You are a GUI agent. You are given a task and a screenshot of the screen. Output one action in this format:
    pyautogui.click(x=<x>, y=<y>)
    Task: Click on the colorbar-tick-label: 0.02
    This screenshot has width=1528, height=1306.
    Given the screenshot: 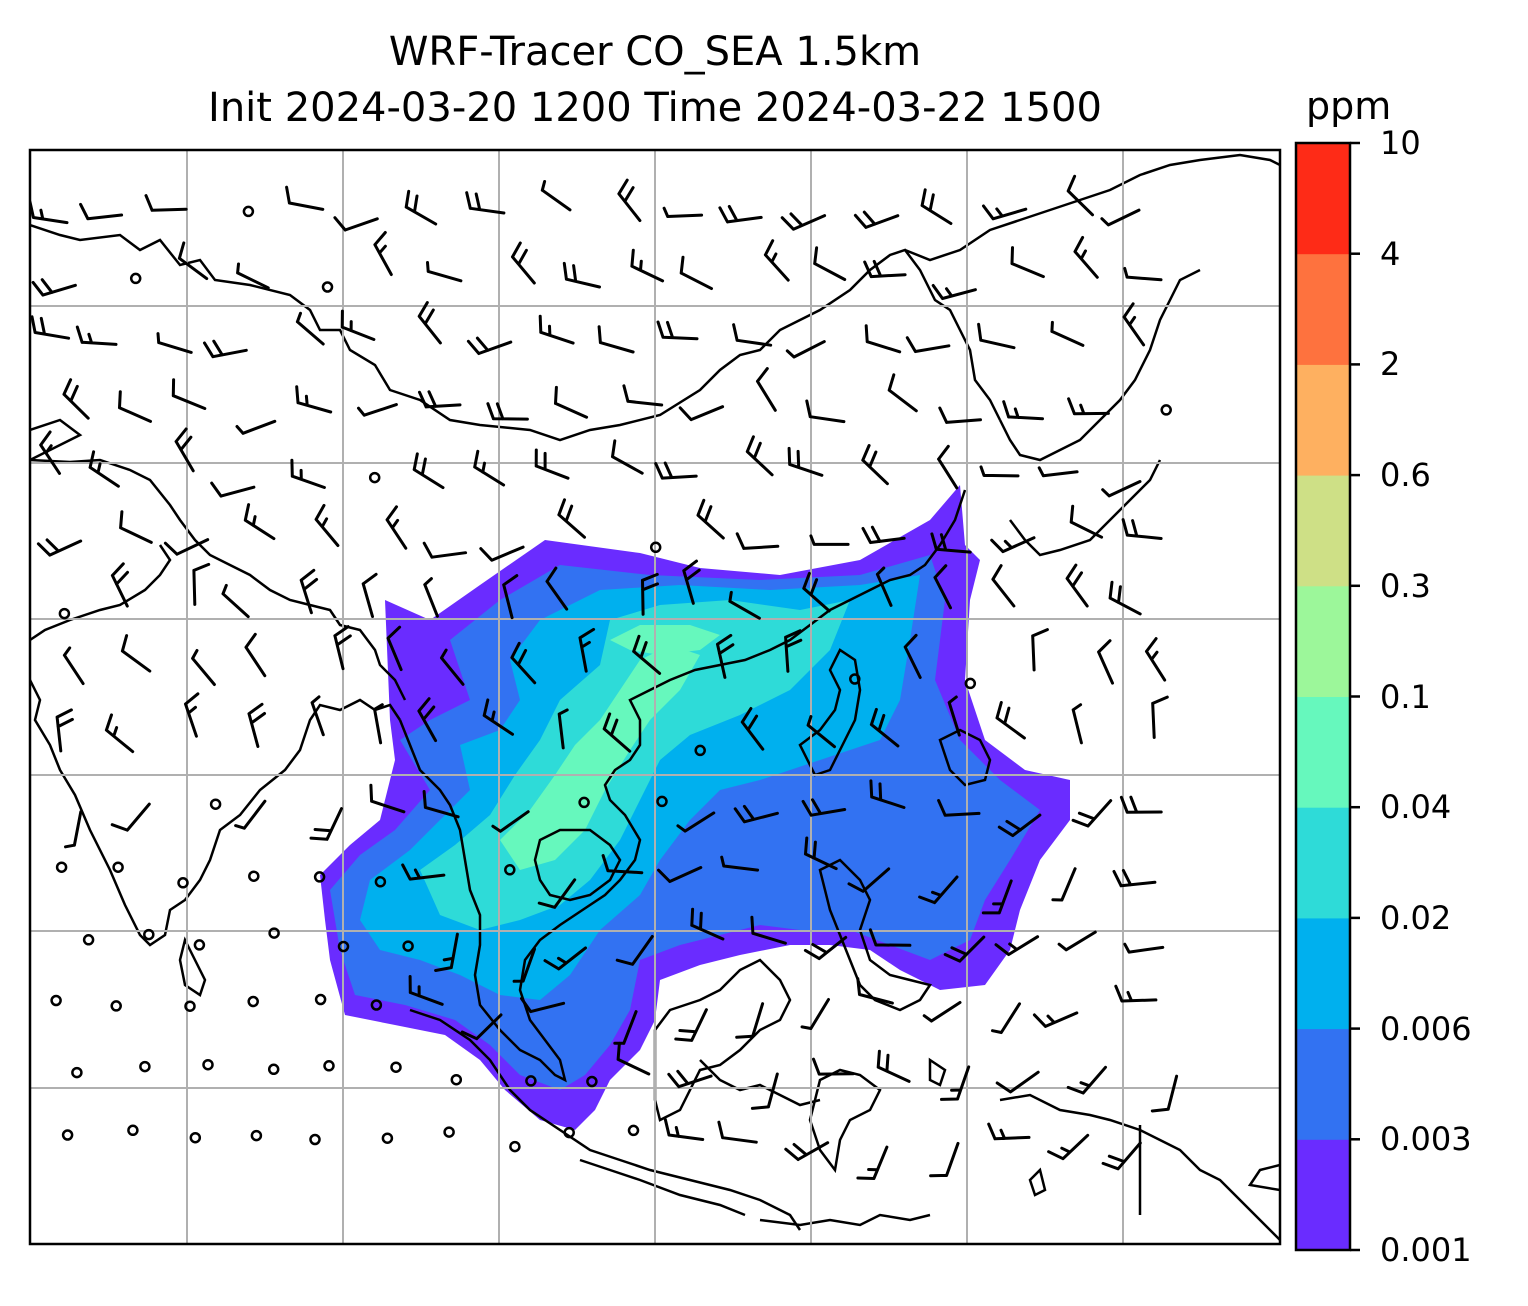 What is the action you would take?
    pyautogui.click(x=1416, y=917)
    